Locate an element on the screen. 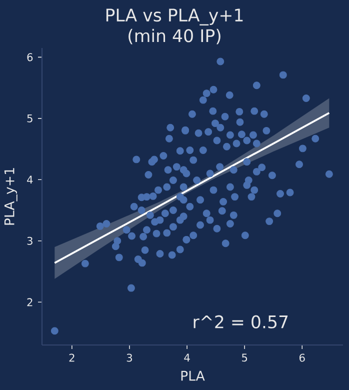  y-axis-title: PLA_y+1 is located at coordinates (11, 196).